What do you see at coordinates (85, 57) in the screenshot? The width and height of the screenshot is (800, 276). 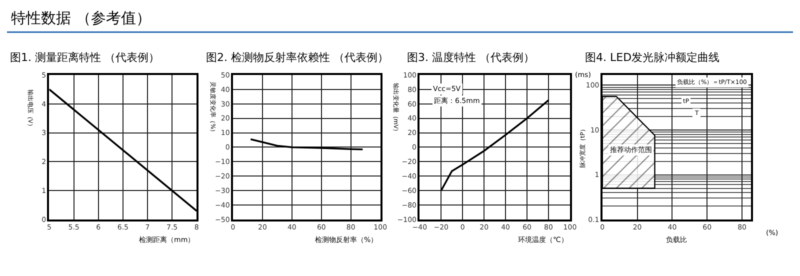 I see `chart-title: 图1. 测量距离特性 （代表例）` at bounding box center [85, 57].